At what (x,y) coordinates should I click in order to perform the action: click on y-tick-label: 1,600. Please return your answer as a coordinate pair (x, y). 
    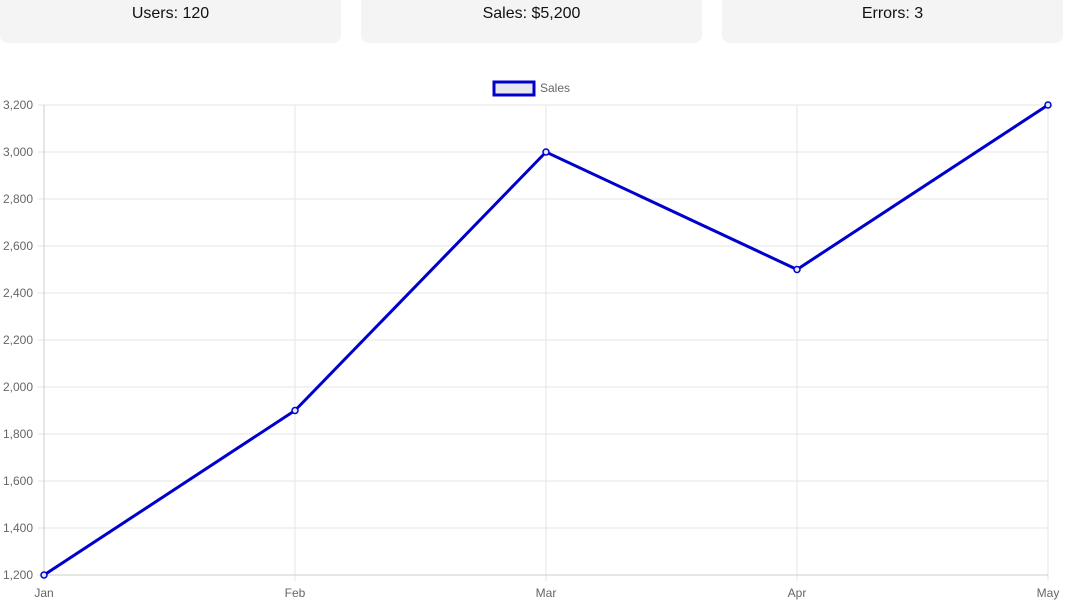
    Looking at the image, I should click on (18, 481).